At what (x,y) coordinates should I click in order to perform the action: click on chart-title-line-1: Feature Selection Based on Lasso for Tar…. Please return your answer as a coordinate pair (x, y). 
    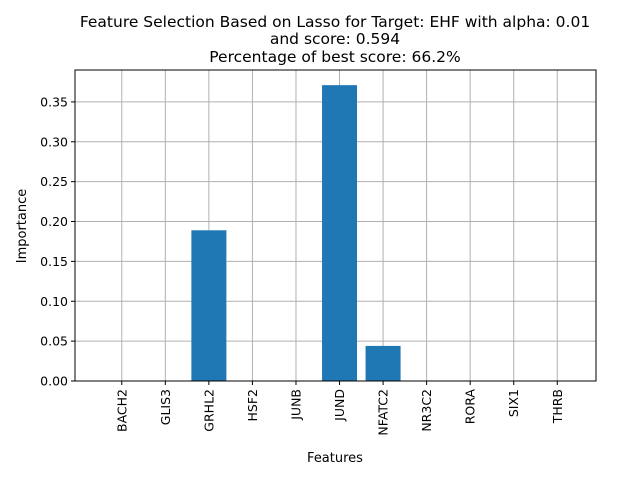
    Looking at the image, I should click on (335, 22).